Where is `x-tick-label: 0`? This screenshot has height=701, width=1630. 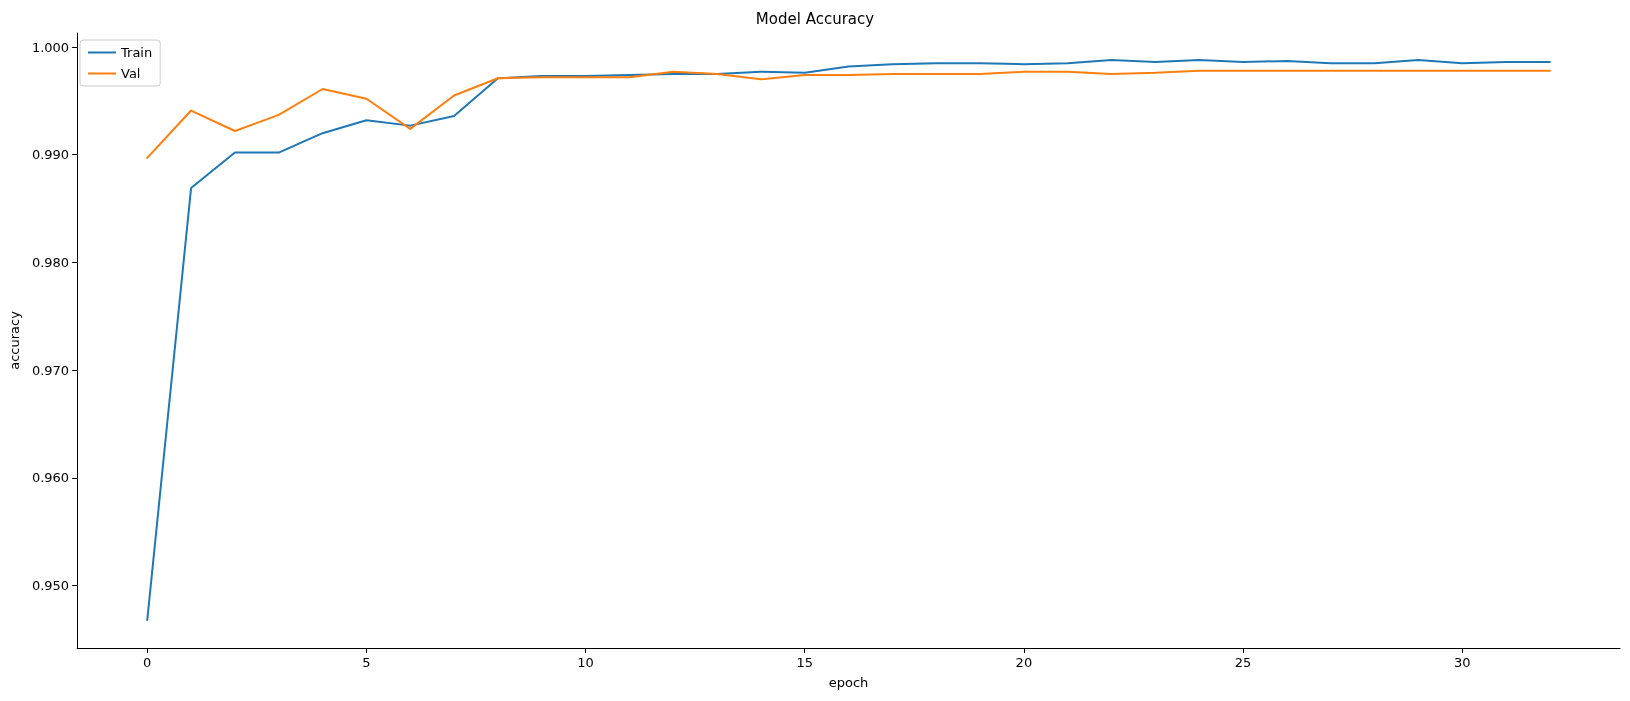
x-tick-label: 0 is located at coordinates (147, 662).